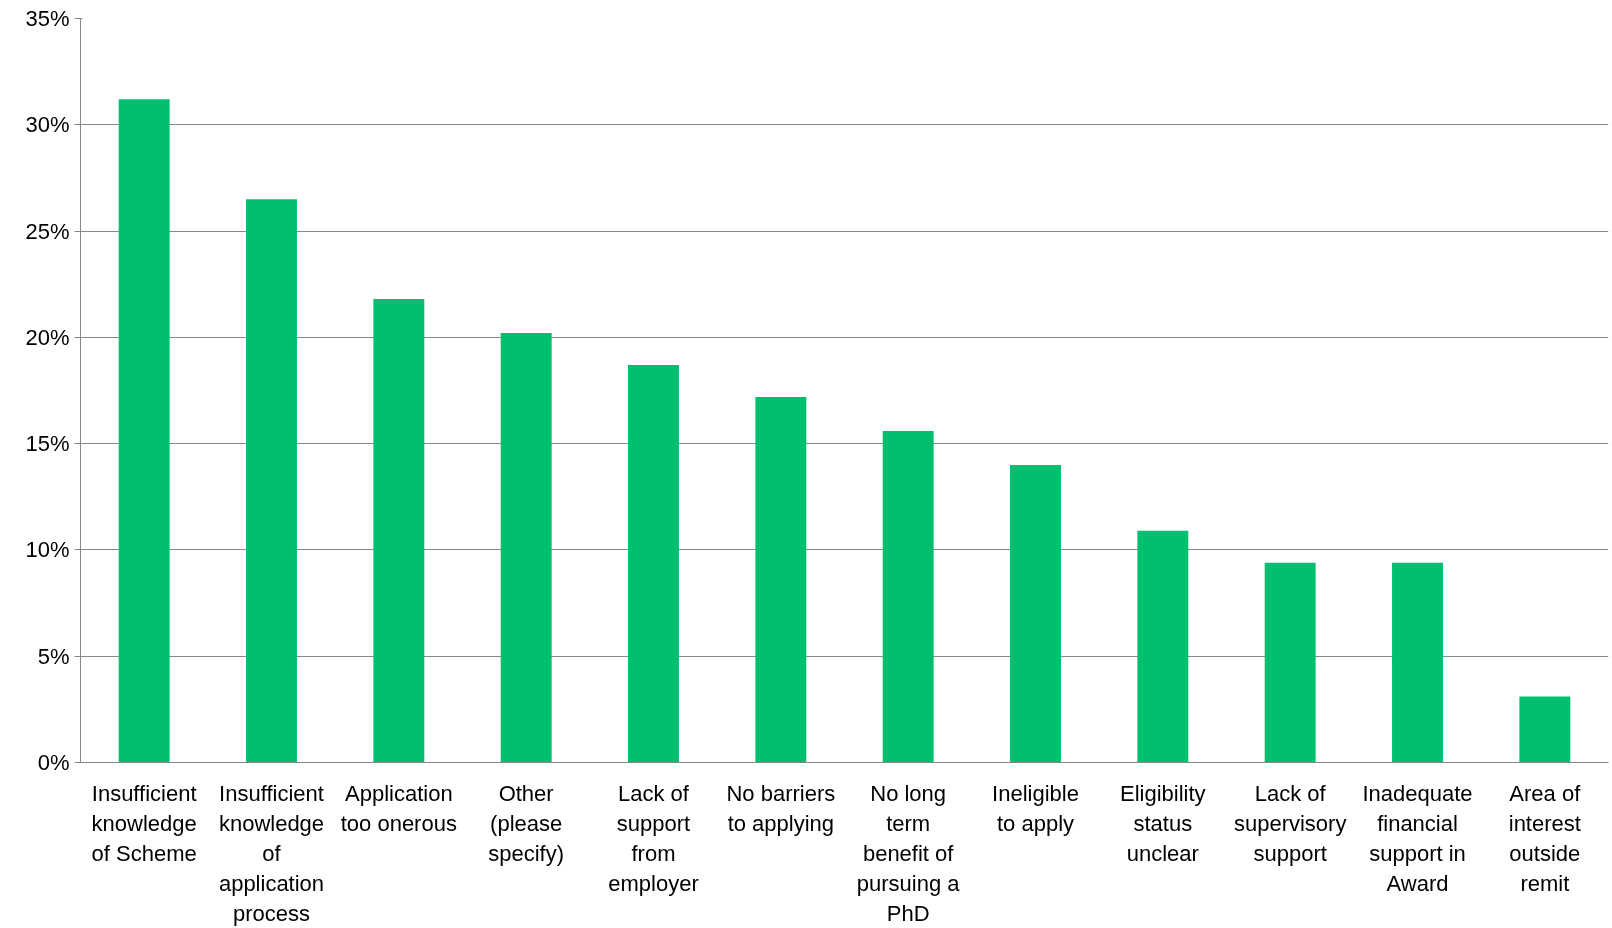 This screenshot has height=928, width=1612. I want to click on x-tick-label: Insufficient knowledge of application process, so click(271, 853).